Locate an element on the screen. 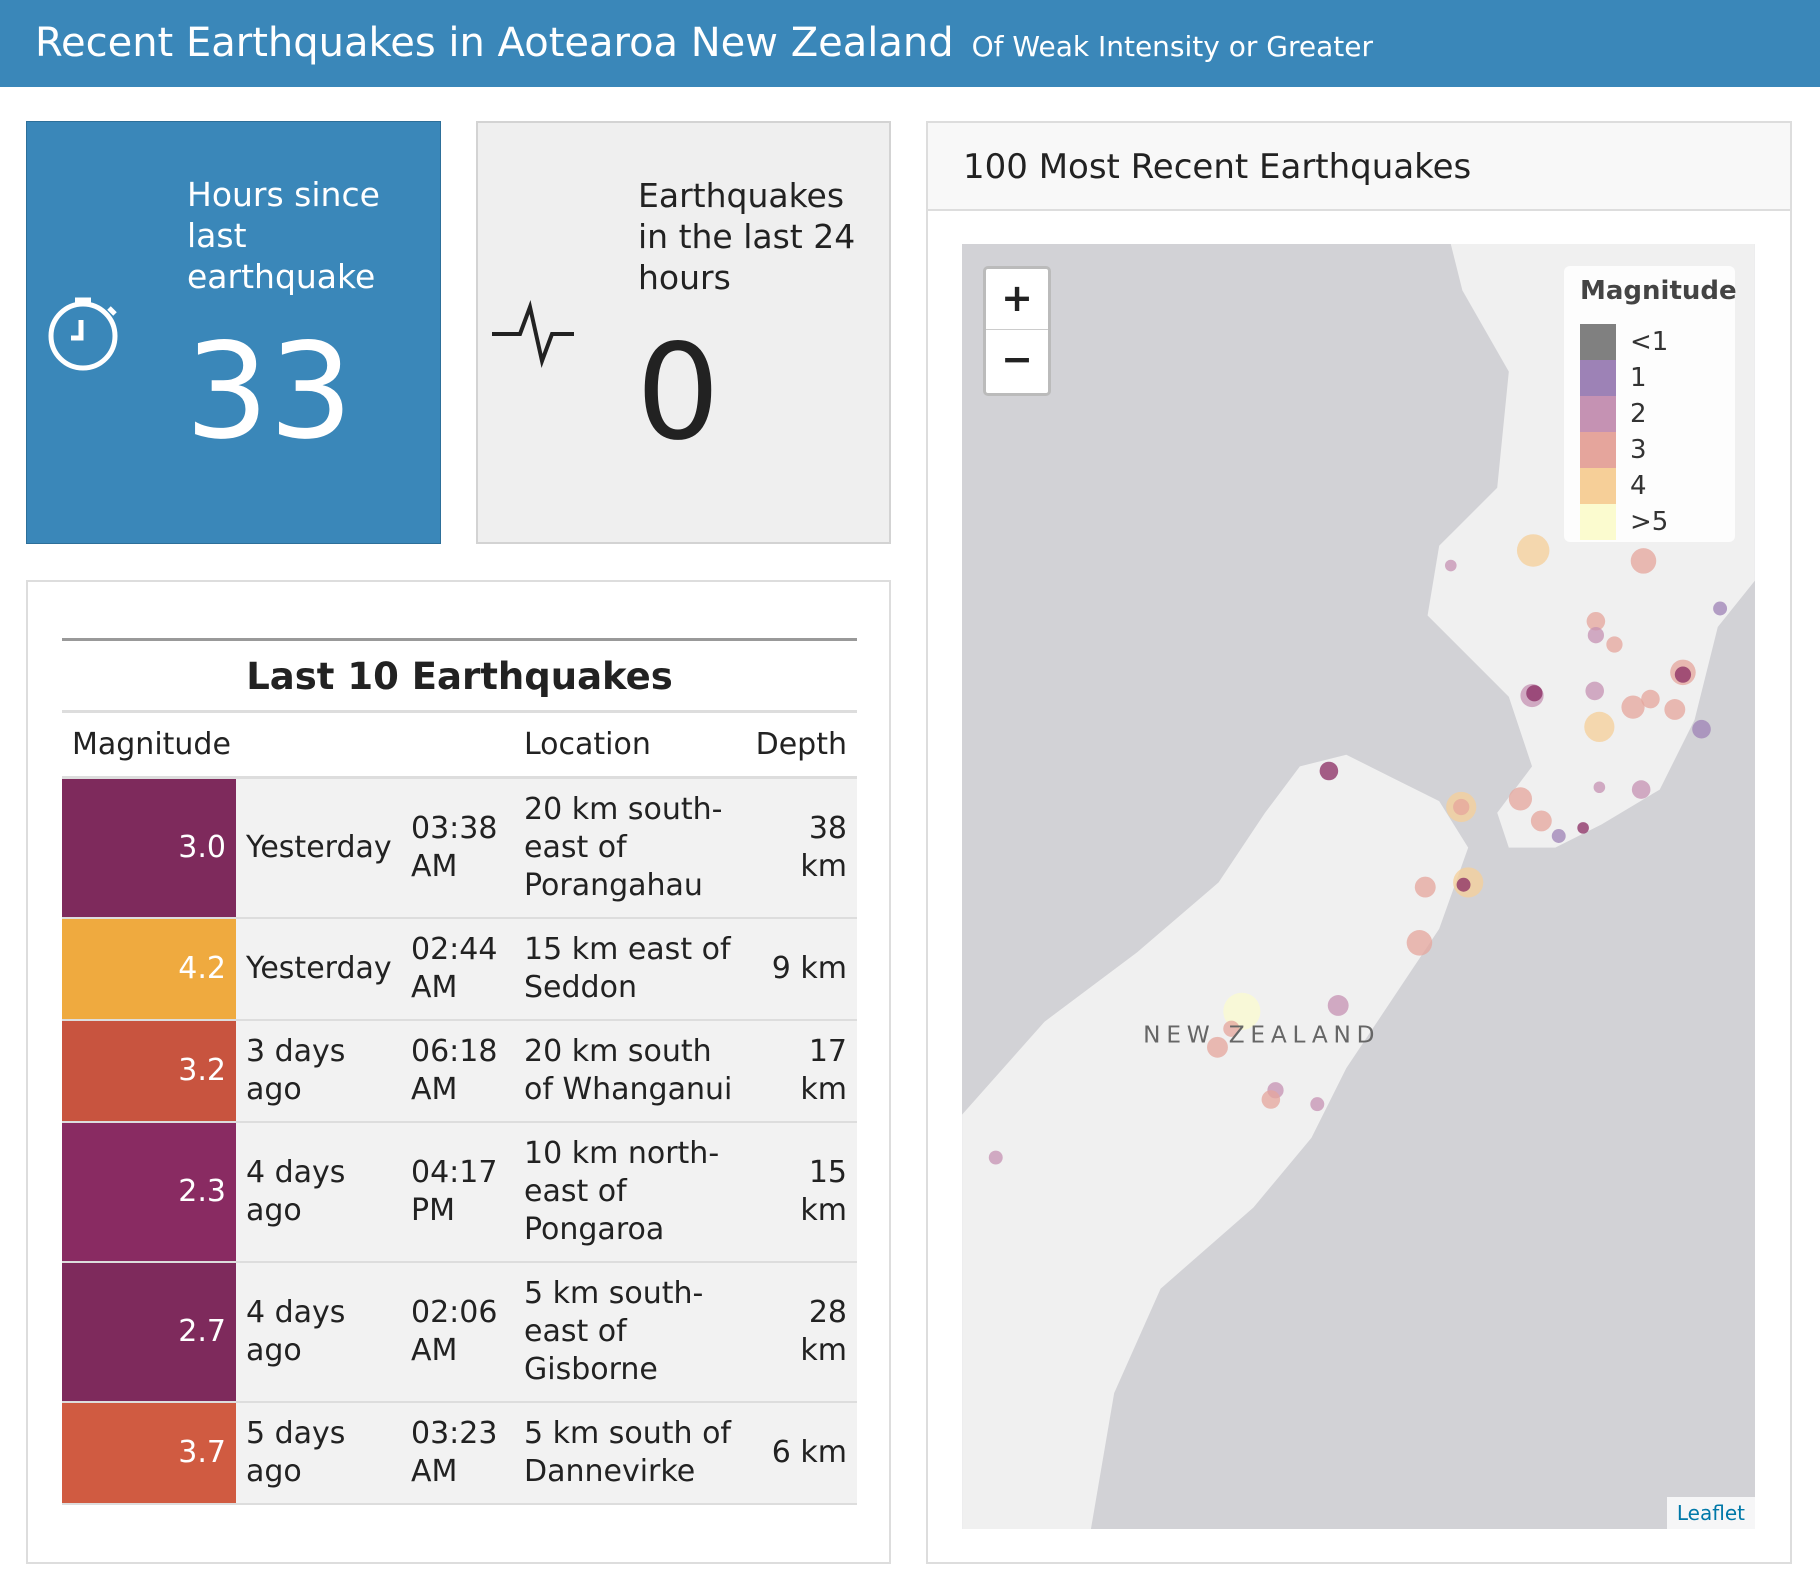 The width and height of the screenshot is (1820, 1596). table-cell: 02:06 AM is located at coordinates (457, 1332).